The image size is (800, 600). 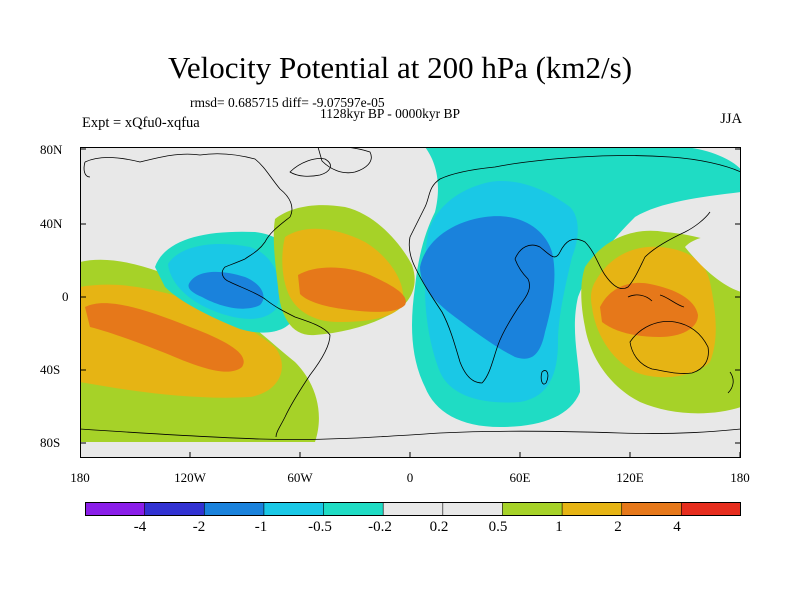 I want to click on colorbar-label: 1, so click(x=559, y=527).